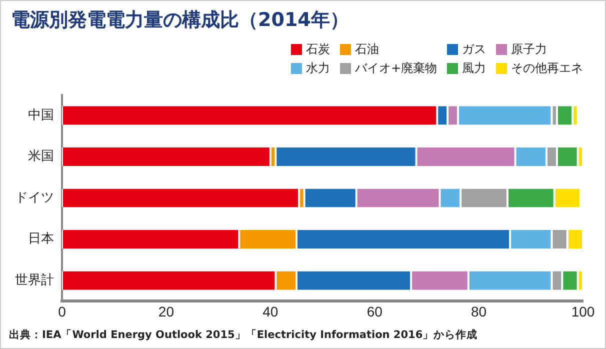  What do you see at coordinates (395, 68) in the screenshot?
I see `legend-label: バイオ+廃棄物` at bounding box center [395, 68].